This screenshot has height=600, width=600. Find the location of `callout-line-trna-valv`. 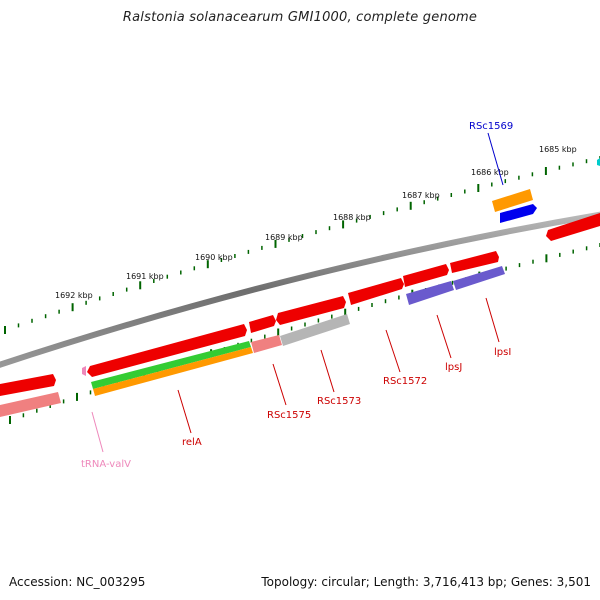

callout-line-trna-valv is located at coordinates (97, 432).